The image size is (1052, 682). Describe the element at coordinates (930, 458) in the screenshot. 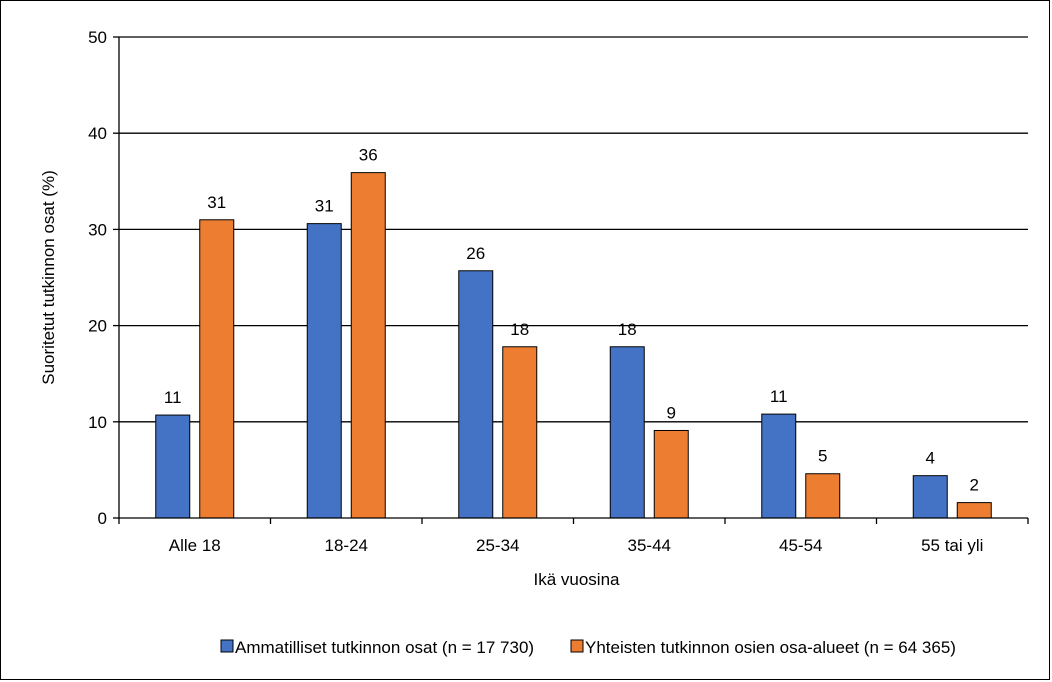

I see `bar-data-label: 4` at that location.